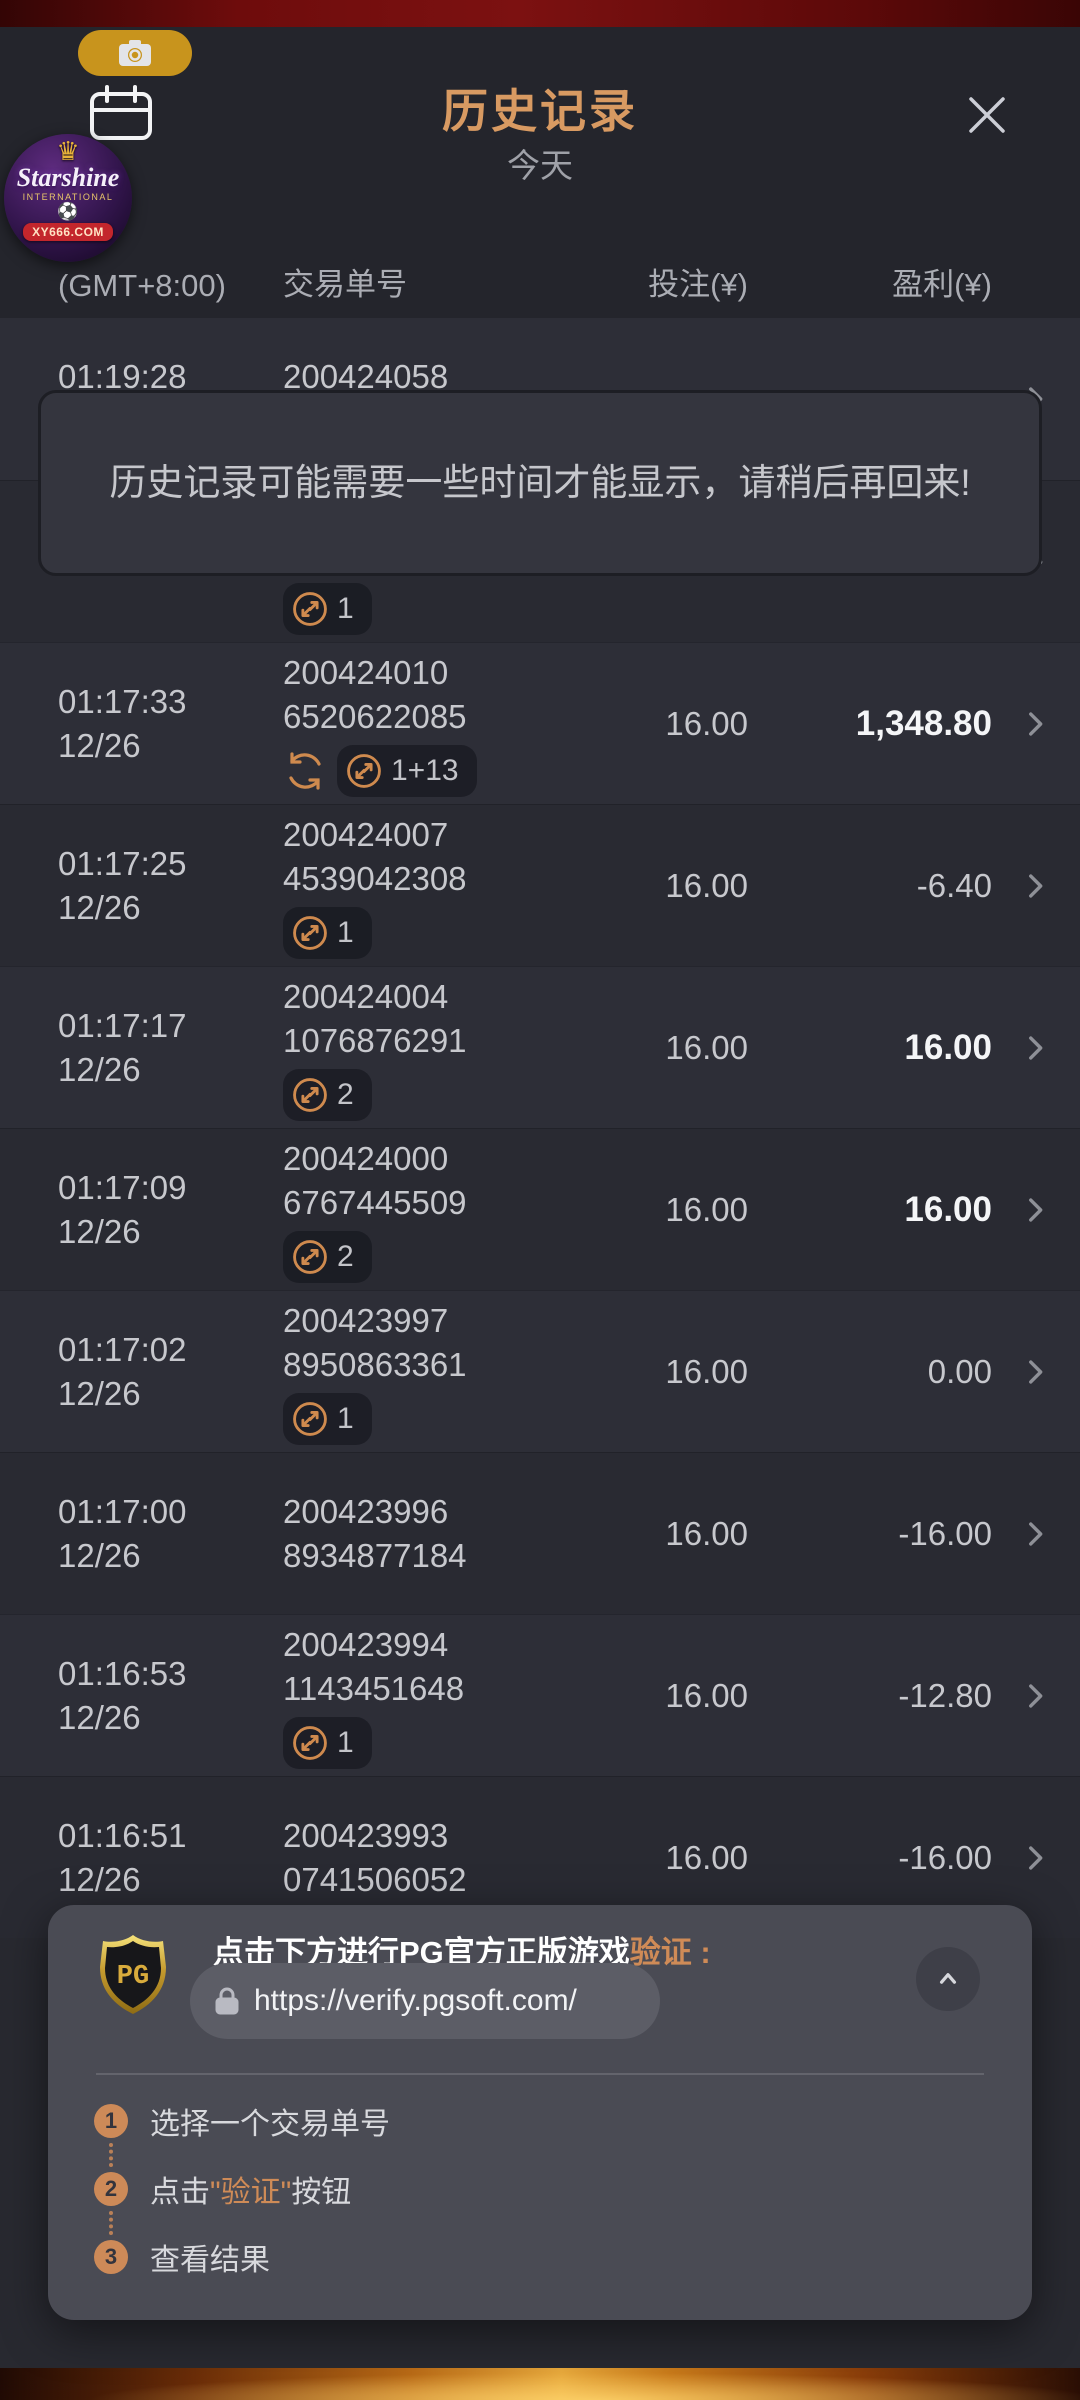 The width and height of the screenshot is (1080, 2400). What do you see at coordinates (959, 1371) in the screenshot?
I see `profit-amount: 0.00` at bounding box center [959, 1371].